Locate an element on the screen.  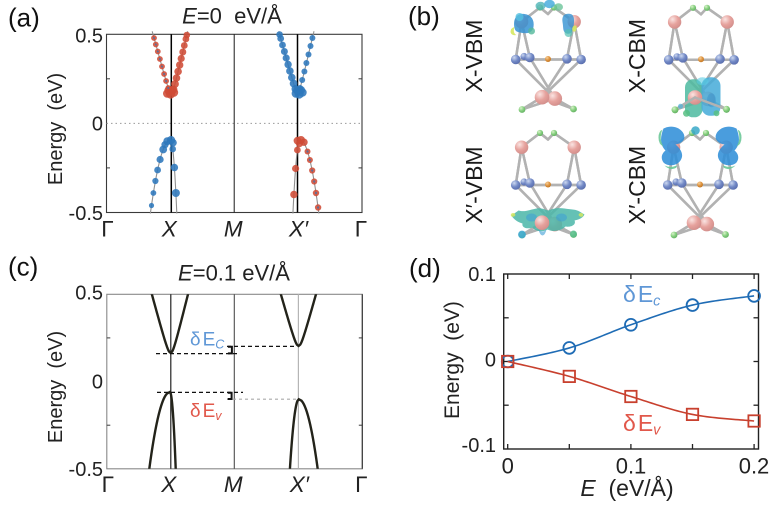
svg-text: X-VBM is located at coordinates (474, 56).